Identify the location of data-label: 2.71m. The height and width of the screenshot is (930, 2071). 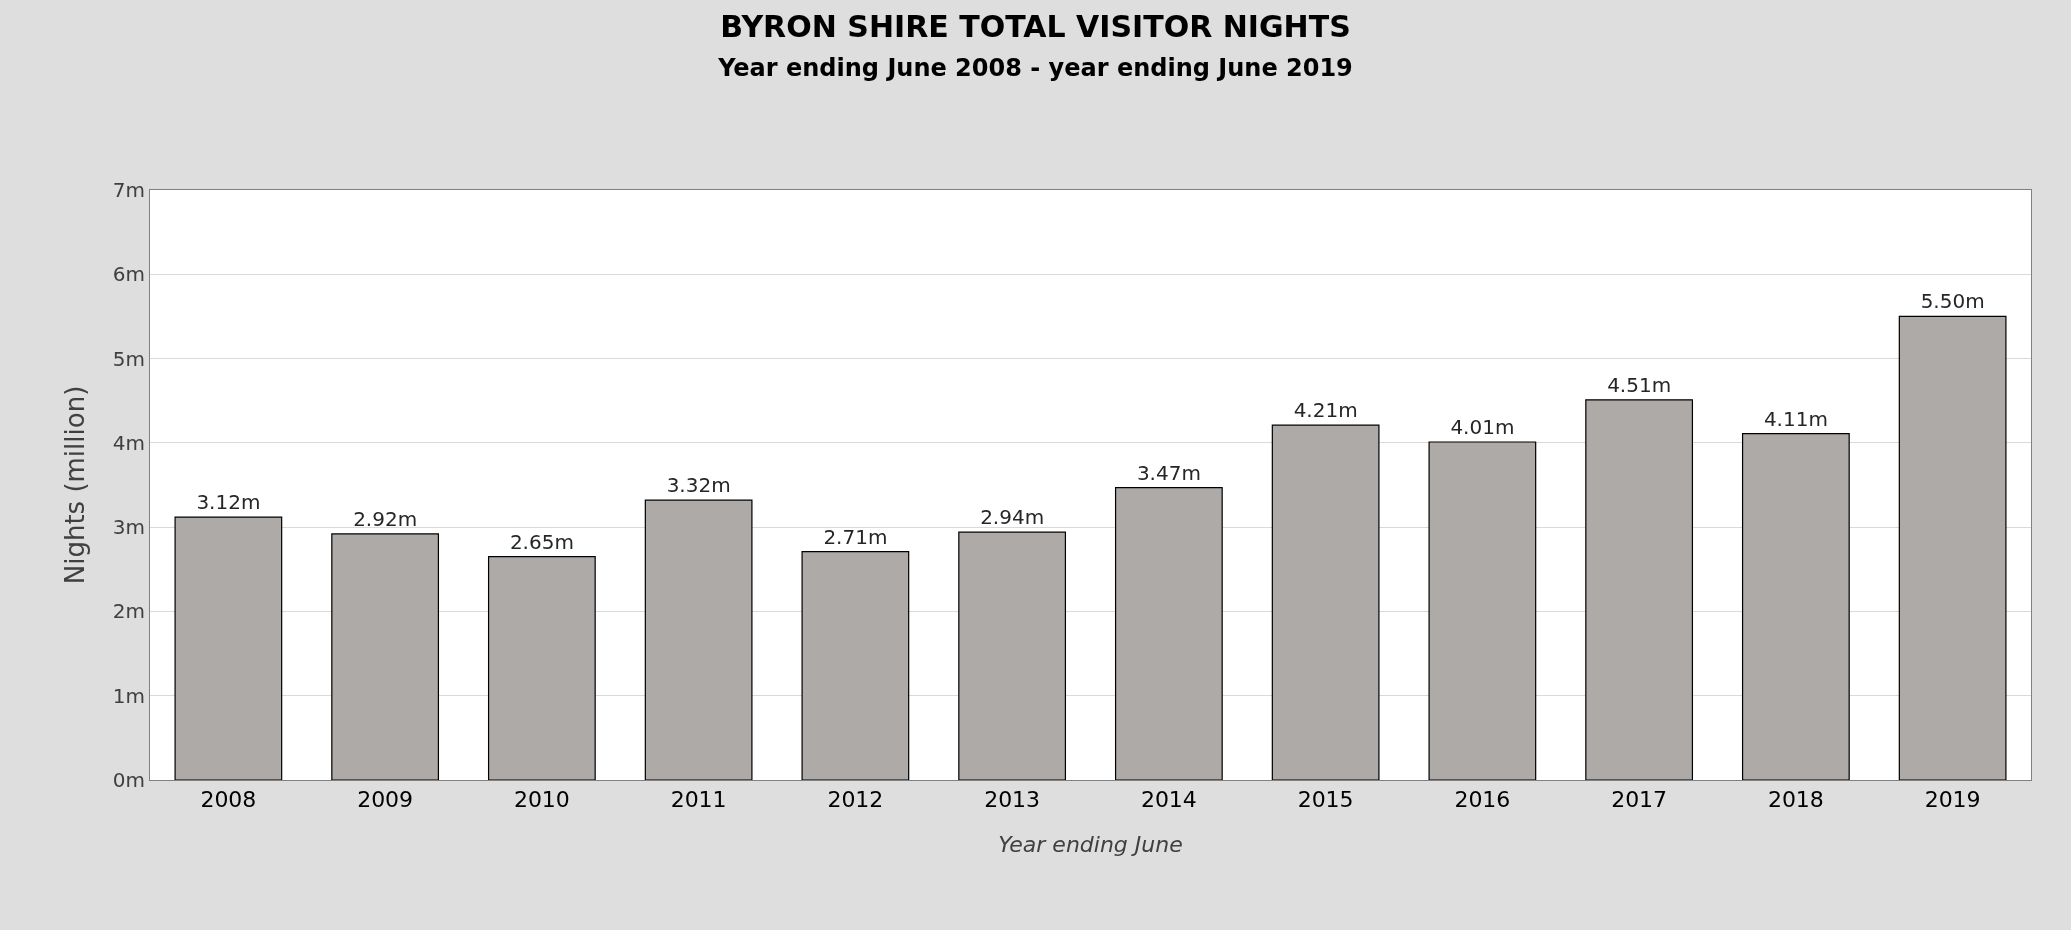
(855, 536).